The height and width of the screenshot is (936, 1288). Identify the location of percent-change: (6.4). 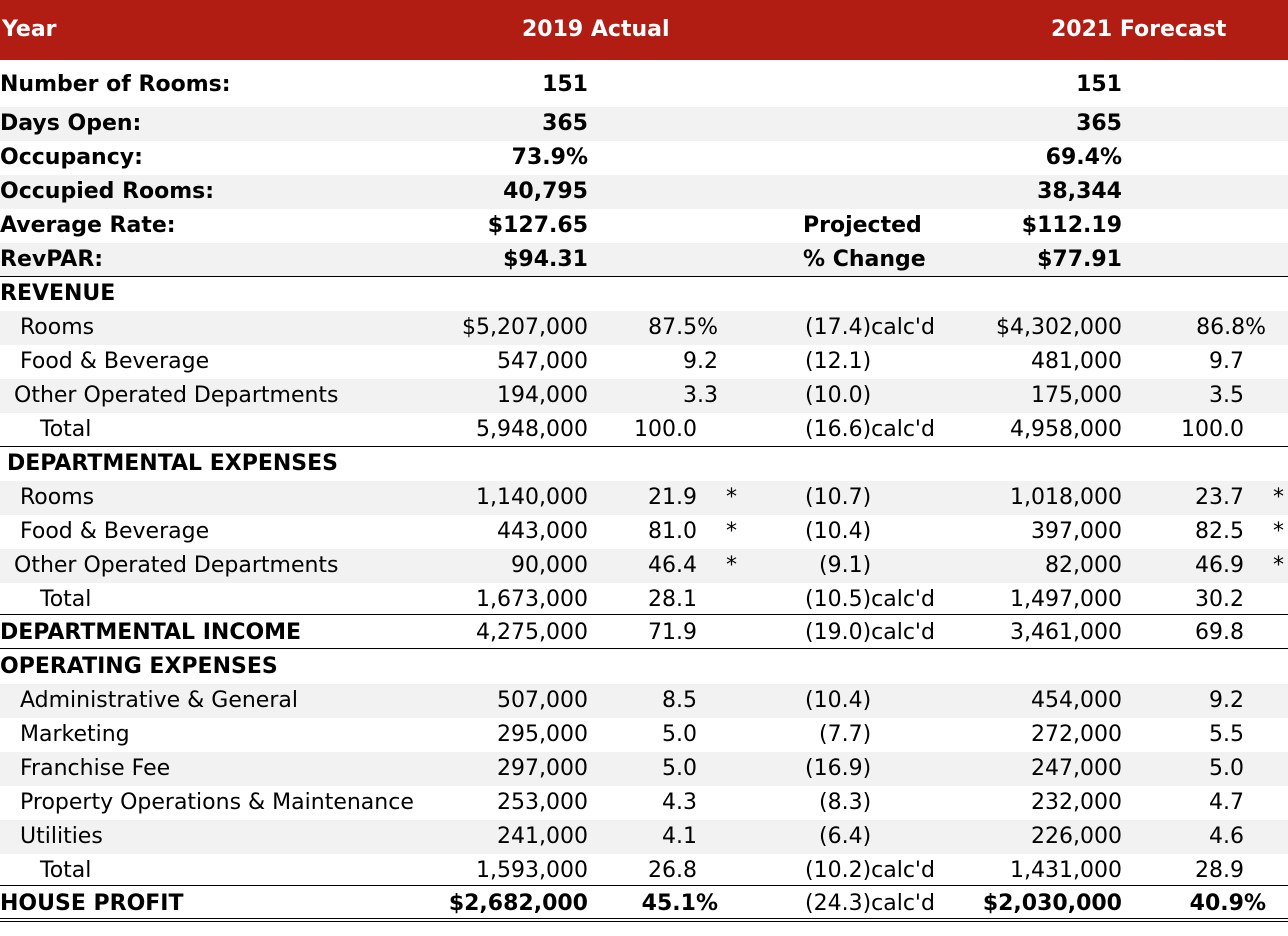
(845, 836).